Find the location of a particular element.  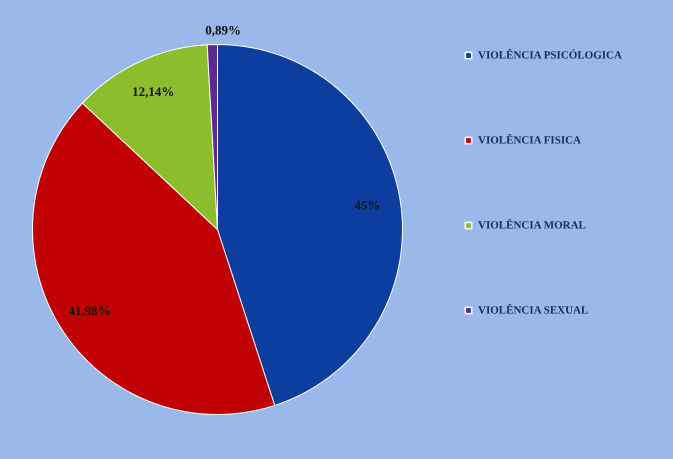

data-label: 45% is located at coordinates (367, 205).